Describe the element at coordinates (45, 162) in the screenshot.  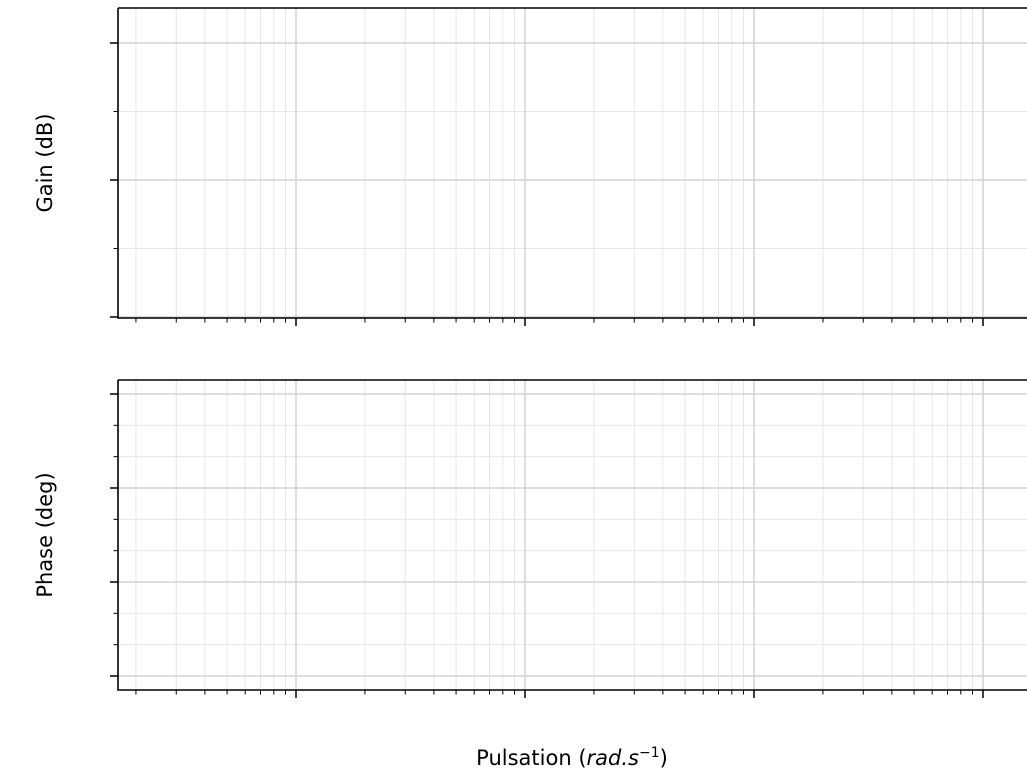
I see `gain-y-axis-label: Gain (dB)` at that location.